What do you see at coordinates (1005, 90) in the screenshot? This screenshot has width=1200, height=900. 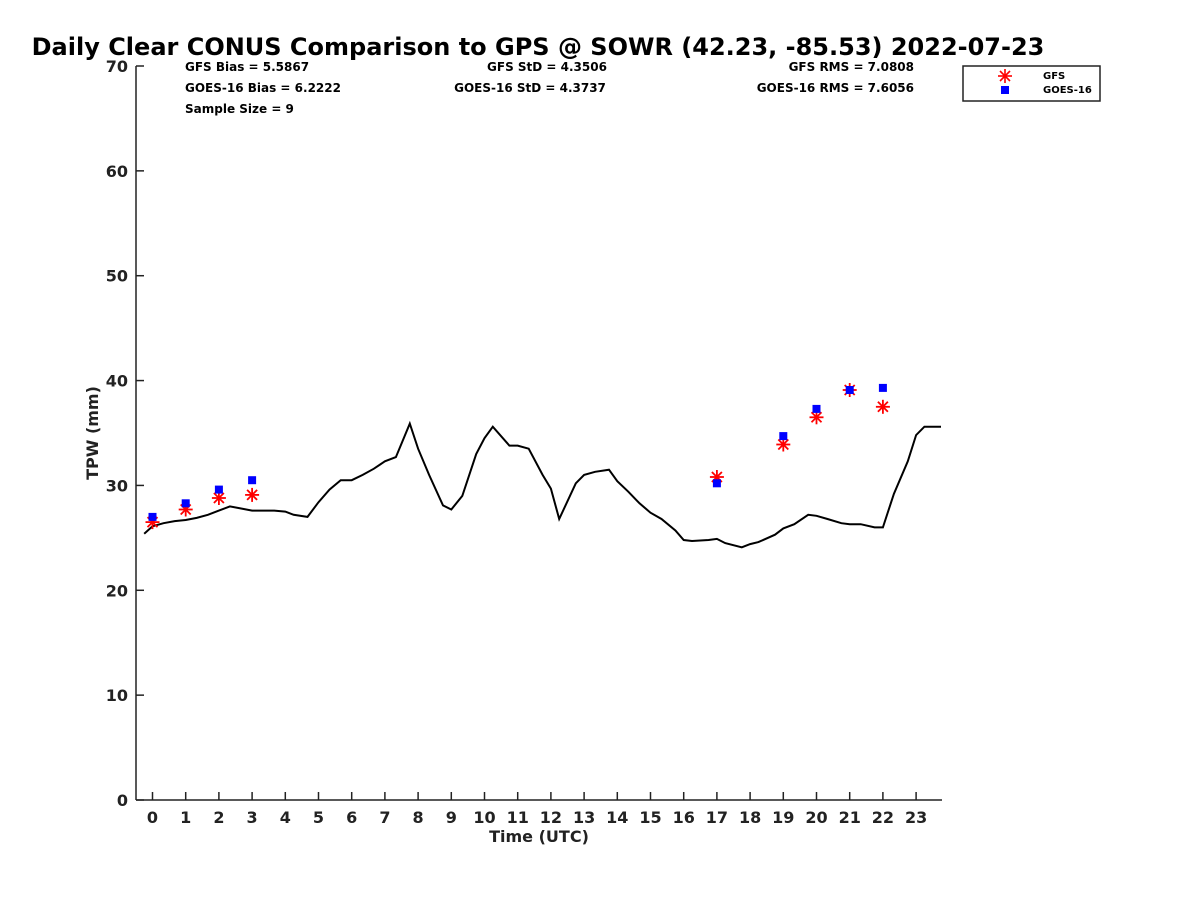 I see `legend-goes-marker` at bounding box center [1005, 90].